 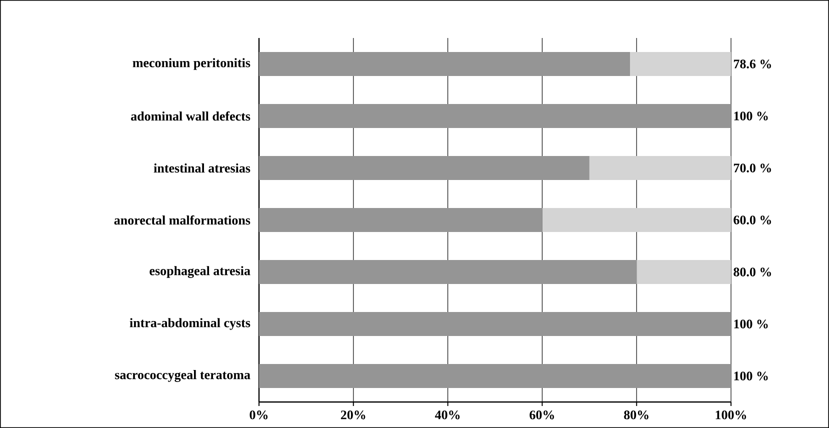 What do you see at coordinates (636, 415) in the screenshot?
I see `x-tick-label: 80%` at bounding box center [636, 415].